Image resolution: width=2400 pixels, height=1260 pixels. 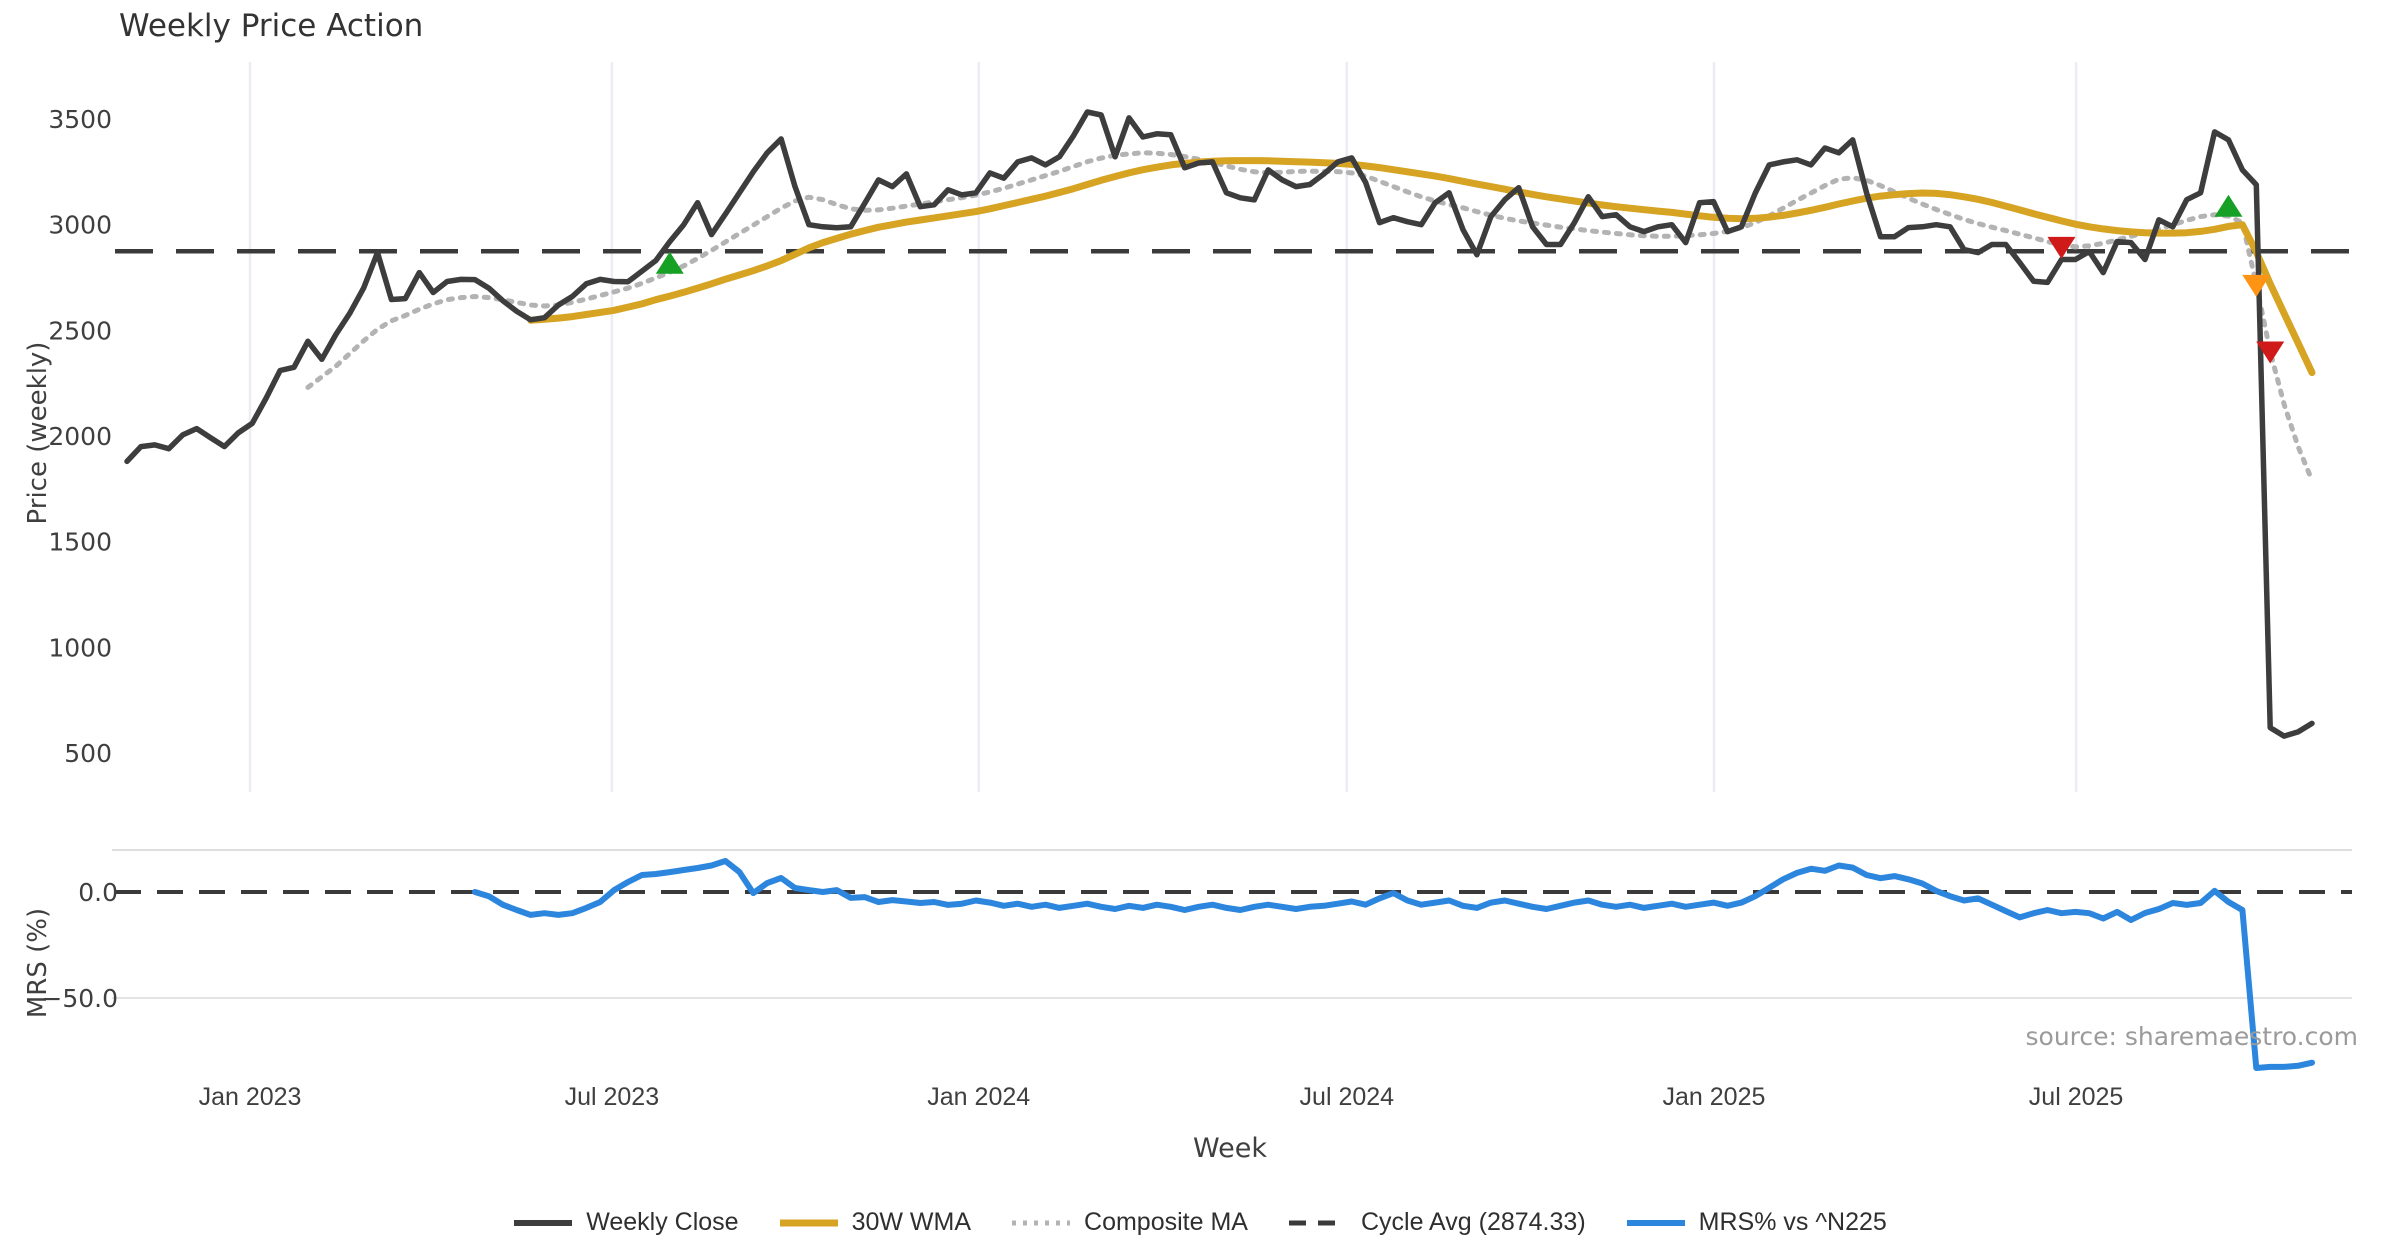 I want to click on legend-item: MRS% vs ^N225, so click(x=1756, y=1222).